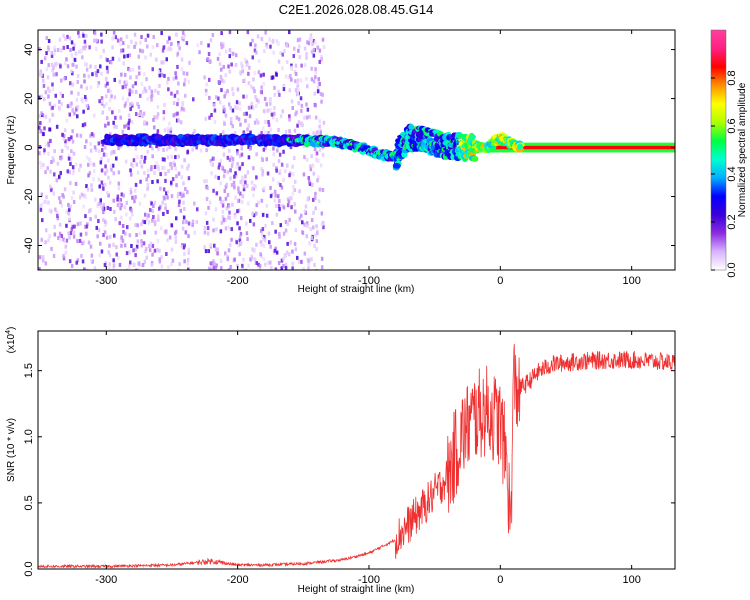 The height and width of the screenshot is (600, 750). What do you see at coordinates (29, 98) in the screenshot?
I see `y-tick-label: 20` at bounding box center [29, 98].